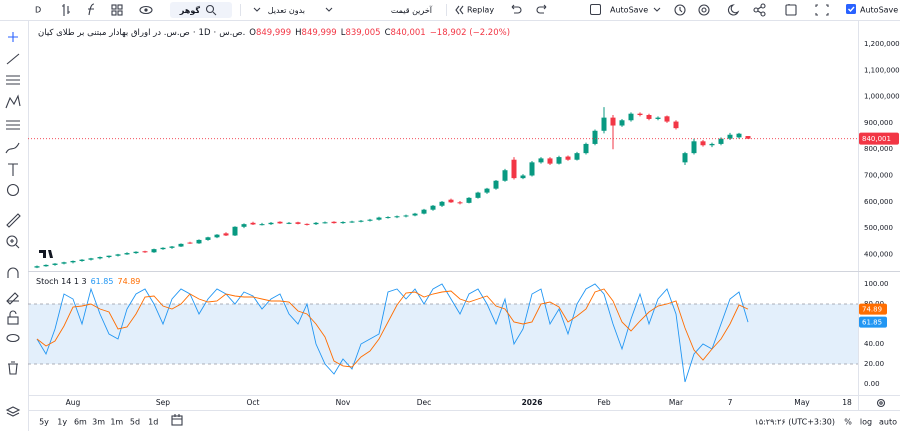  I want to click on logo-box, so click(47, 253).